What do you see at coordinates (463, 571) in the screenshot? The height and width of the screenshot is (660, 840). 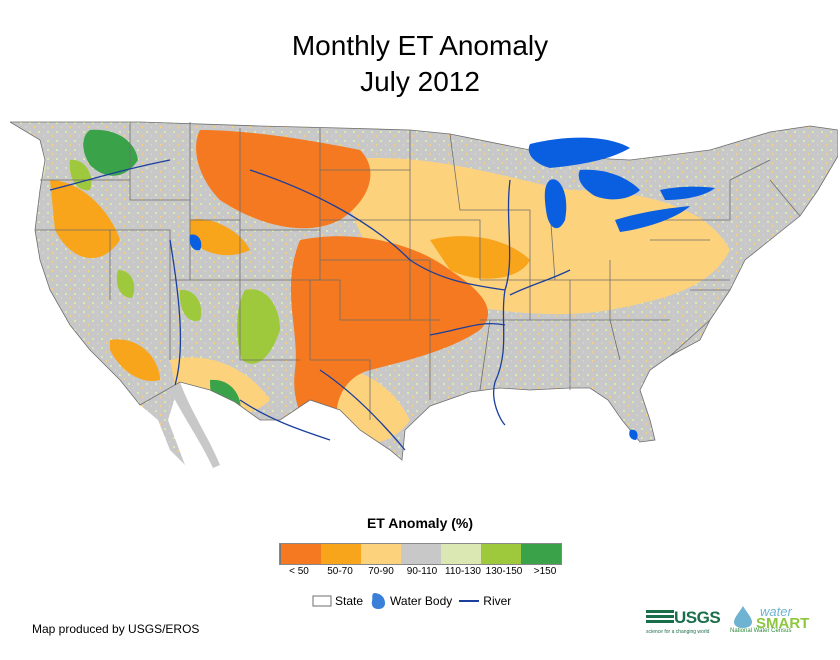 I see `bin-label: 110-130` at bounding box center [463, 571].